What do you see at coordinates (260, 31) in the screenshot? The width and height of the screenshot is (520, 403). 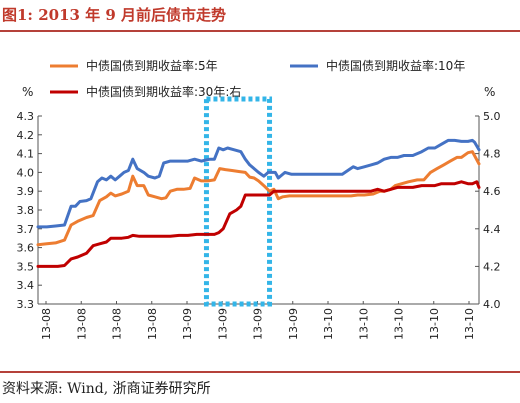 I see `top-rule` at bounding box center [260, 31].